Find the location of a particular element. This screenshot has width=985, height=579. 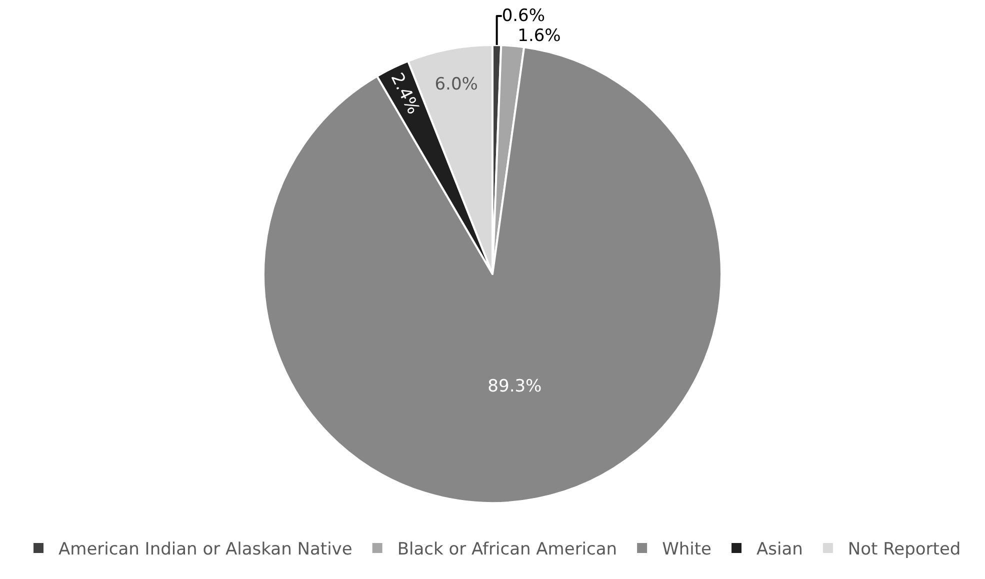

data-label: 0.6% is located at coordinates (524, 16).